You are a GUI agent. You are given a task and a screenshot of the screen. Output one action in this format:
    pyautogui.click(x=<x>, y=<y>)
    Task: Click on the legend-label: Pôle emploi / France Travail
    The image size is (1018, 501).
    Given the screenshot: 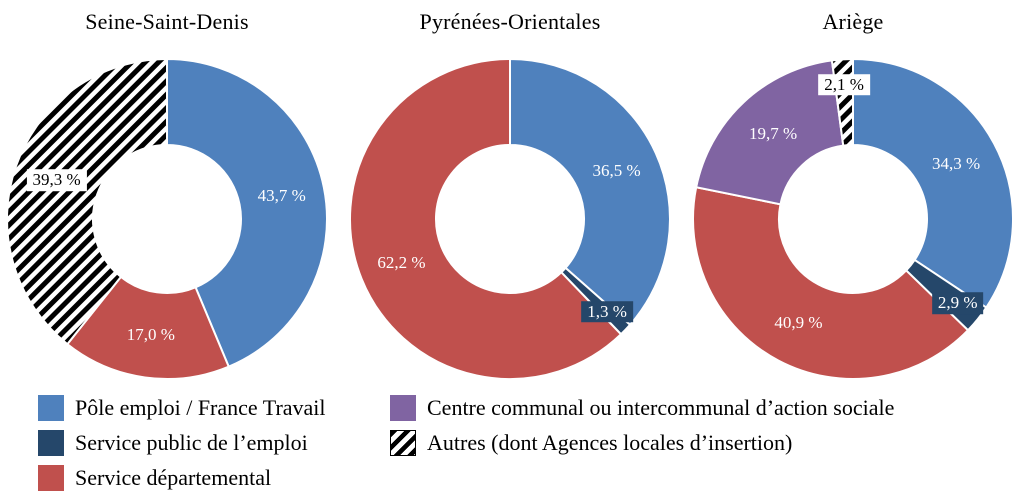 What is the action you would take?
    pyautogui.click(x=200, y=407)
    